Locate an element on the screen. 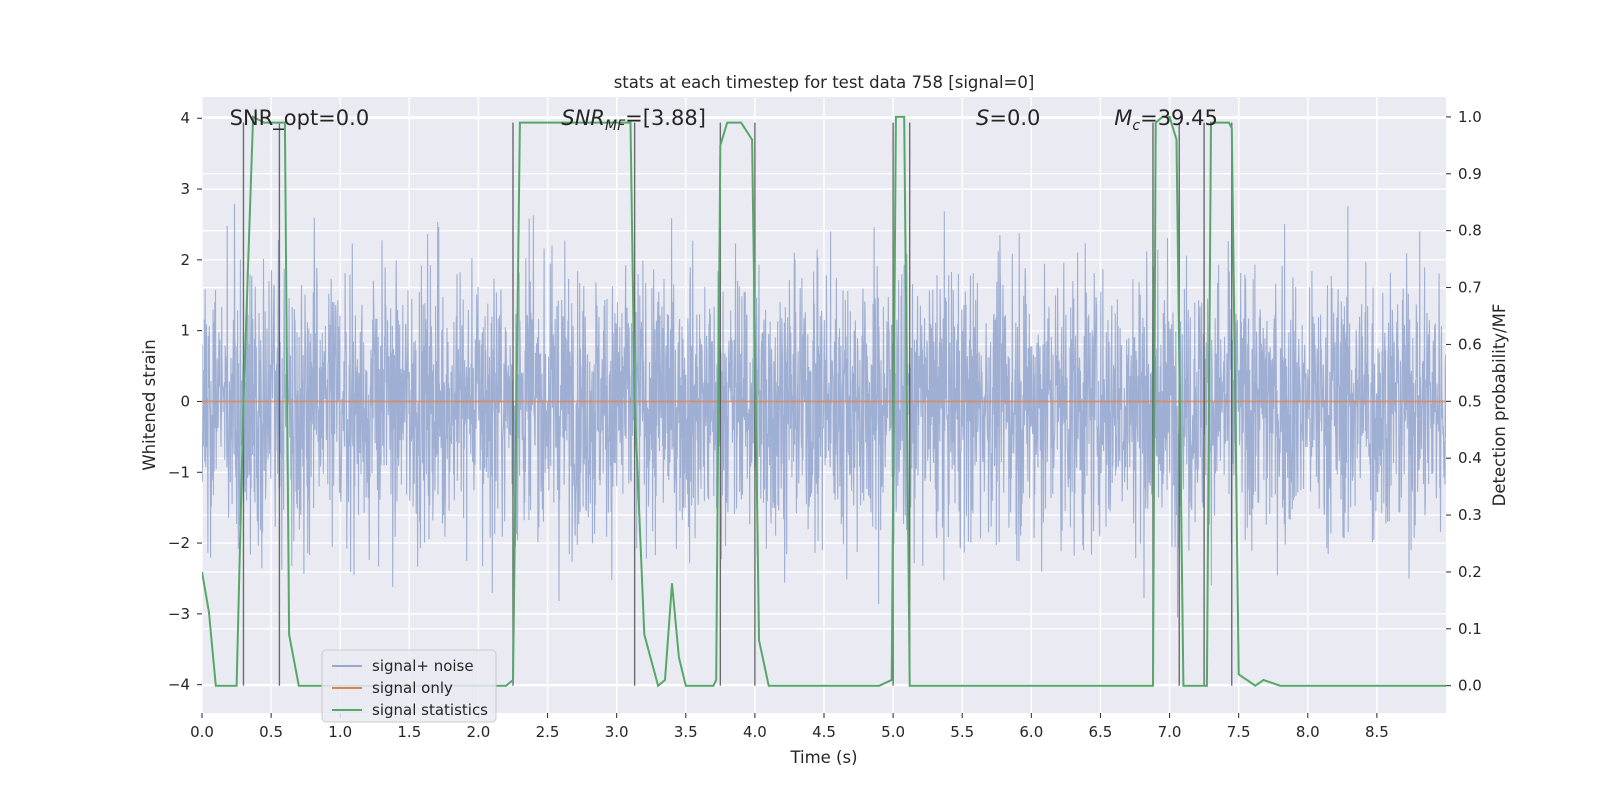 The width and height of the screenshot is (1600, 804). x-tick-label: 2.5 is located at coordinates (548, 732).